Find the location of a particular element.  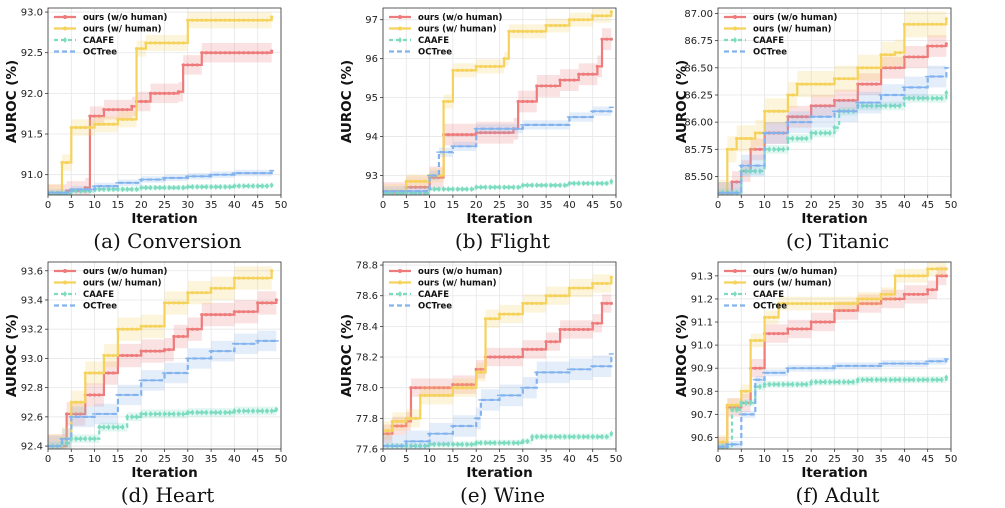

series-line is located at coordinates (160, 182).